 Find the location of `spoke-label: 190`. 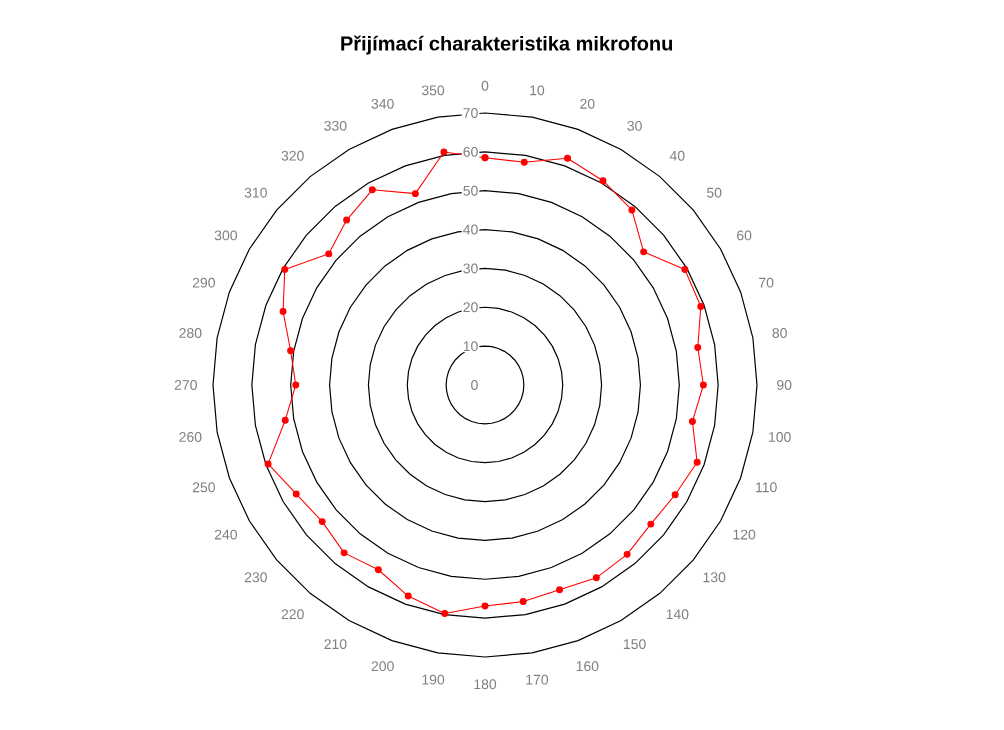

spoke-label: 190 is located at coordinates (433, 679).